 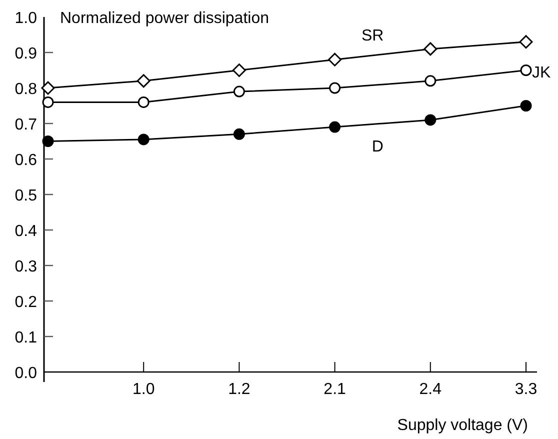 I want to click on y-tick-label: 0.7, so click(x=26, y=125).